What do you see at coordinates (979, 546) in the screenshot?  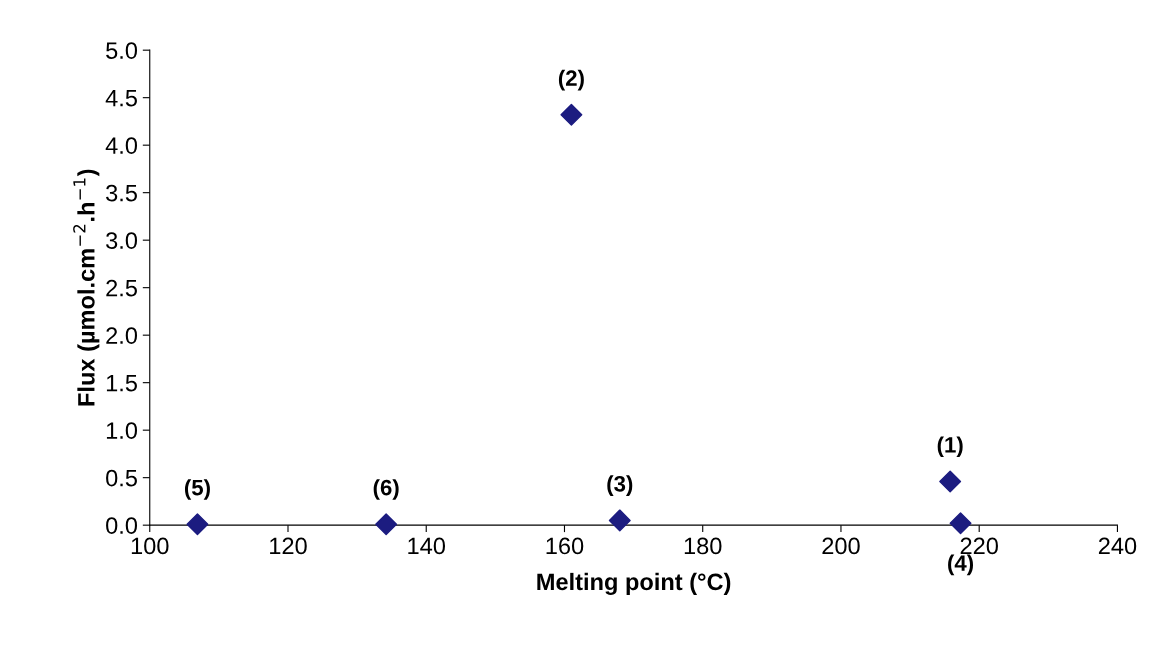 I see `x-tick-label: 220` at bounding box center [979, 546].